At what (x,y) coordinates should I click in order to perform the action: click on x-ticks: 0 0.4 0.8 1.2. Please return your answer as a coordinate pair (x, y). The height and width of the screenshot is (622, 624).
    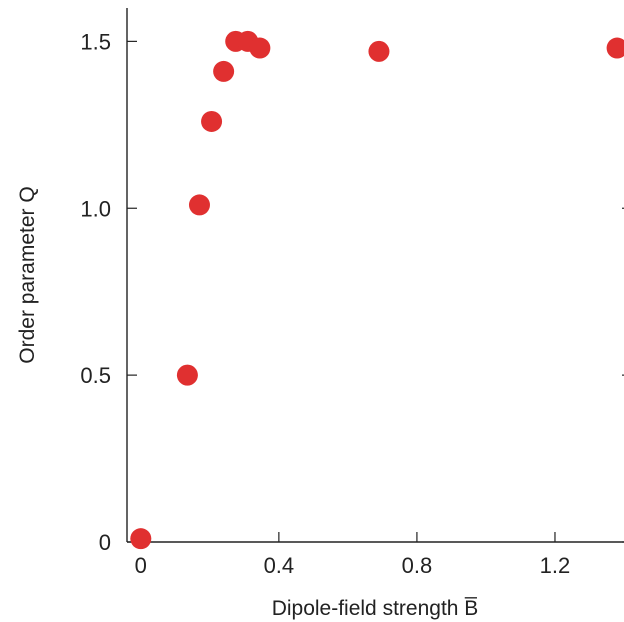
    Looking at the image, I should click on (353, 555).